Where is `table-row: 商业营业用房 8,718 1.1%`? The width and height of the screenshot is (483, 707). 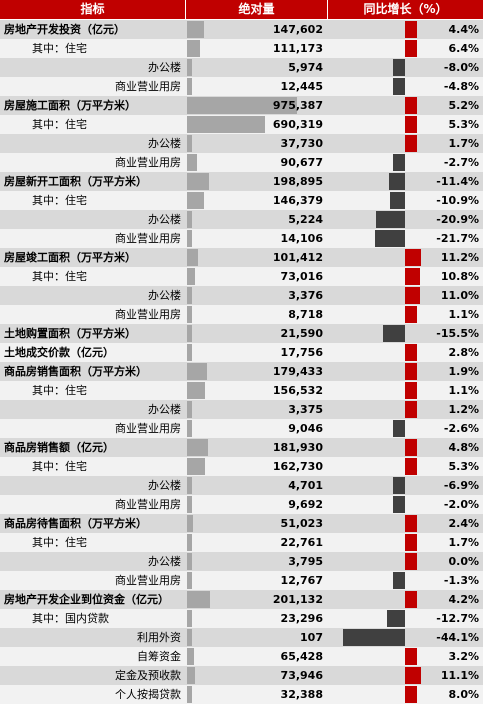 table-row: 商业营业用房 8,718 1.1% is located at coordinates (241, 314).